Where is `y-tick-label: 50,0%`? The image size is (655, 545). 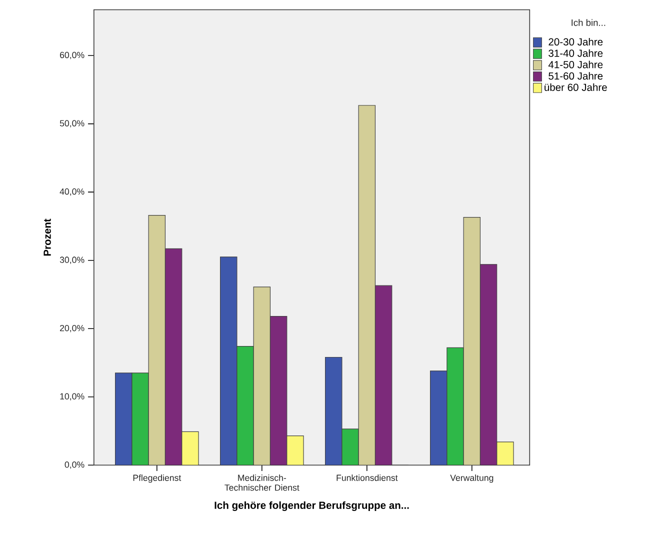 y-tick-label: 50,0% is located at coordinates (72, 124).